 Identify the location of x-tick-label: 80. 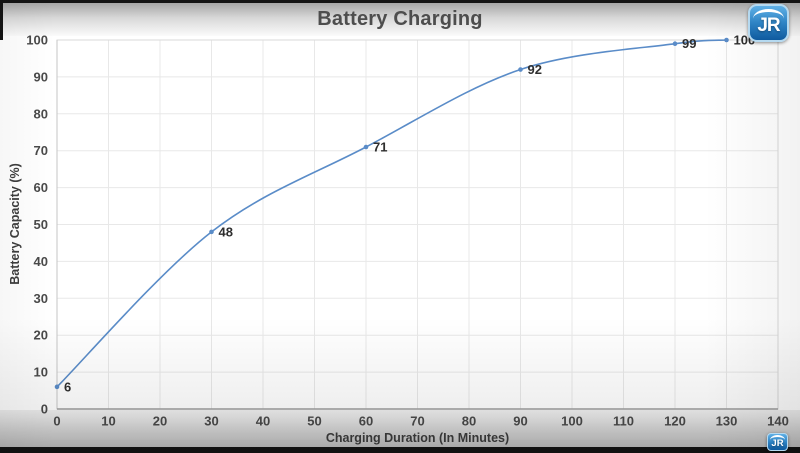
(469, 421).